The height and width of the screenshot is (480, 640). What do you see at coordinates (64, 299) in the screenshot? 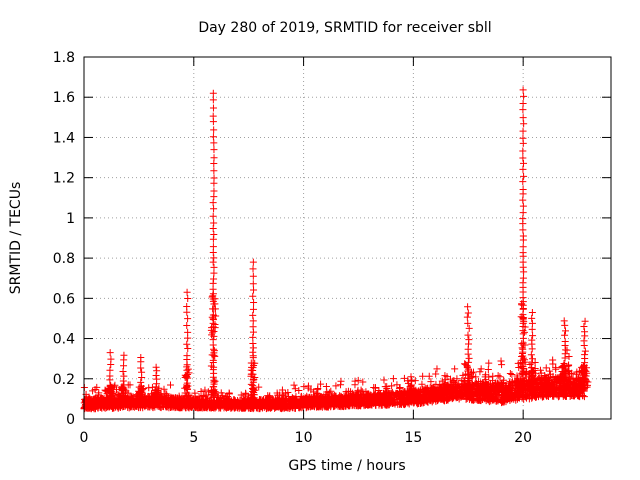
I see `y-tick-label: 0.6` at bounding box center [64, 299].